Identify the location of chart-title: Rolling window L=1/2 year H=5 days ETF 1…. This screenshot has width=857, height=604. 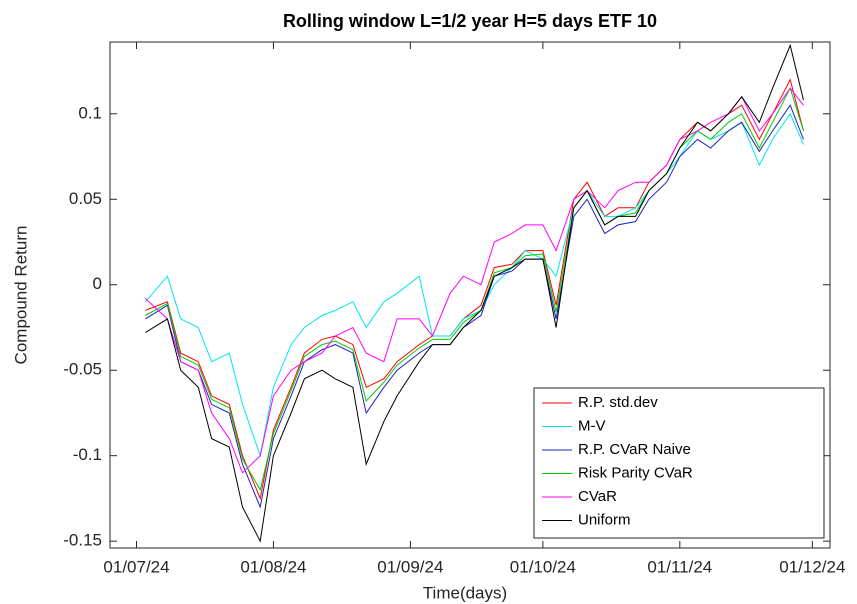
(470, 21).